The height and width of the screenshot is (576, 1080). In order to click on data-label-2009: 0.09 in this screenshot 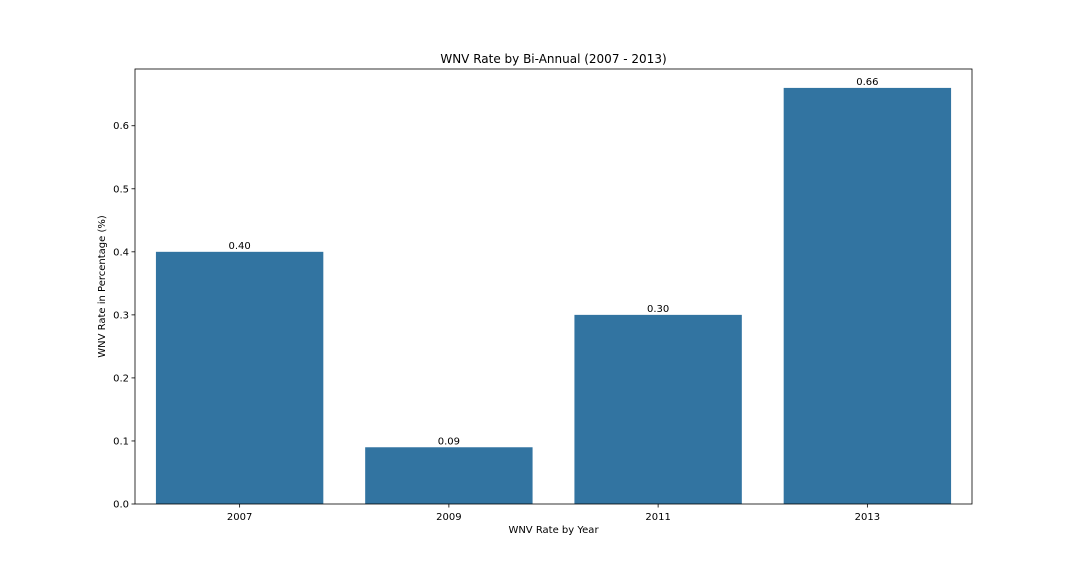, I will do `click(449, 441)`.